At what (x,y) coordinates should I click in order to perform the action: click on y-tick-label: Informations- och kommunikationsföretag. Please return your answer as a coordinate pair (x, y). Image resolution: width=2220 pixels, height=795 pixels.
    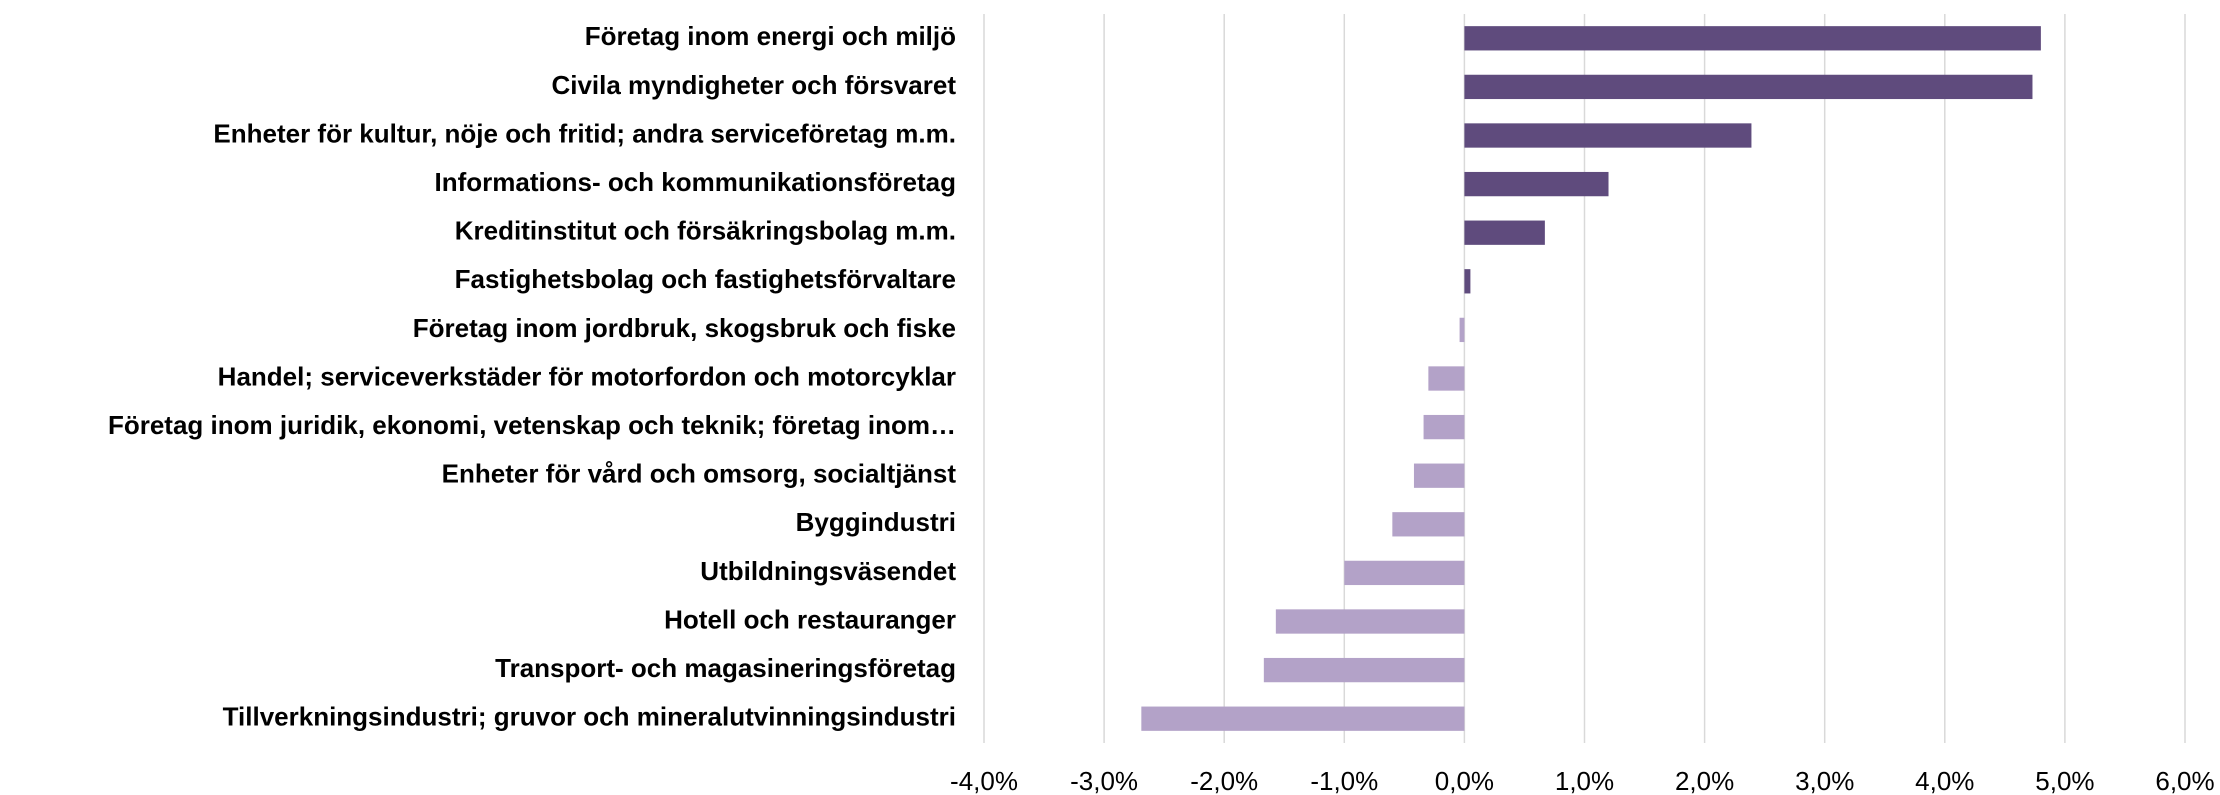
    Looking at the image, I should click on (696, 182).